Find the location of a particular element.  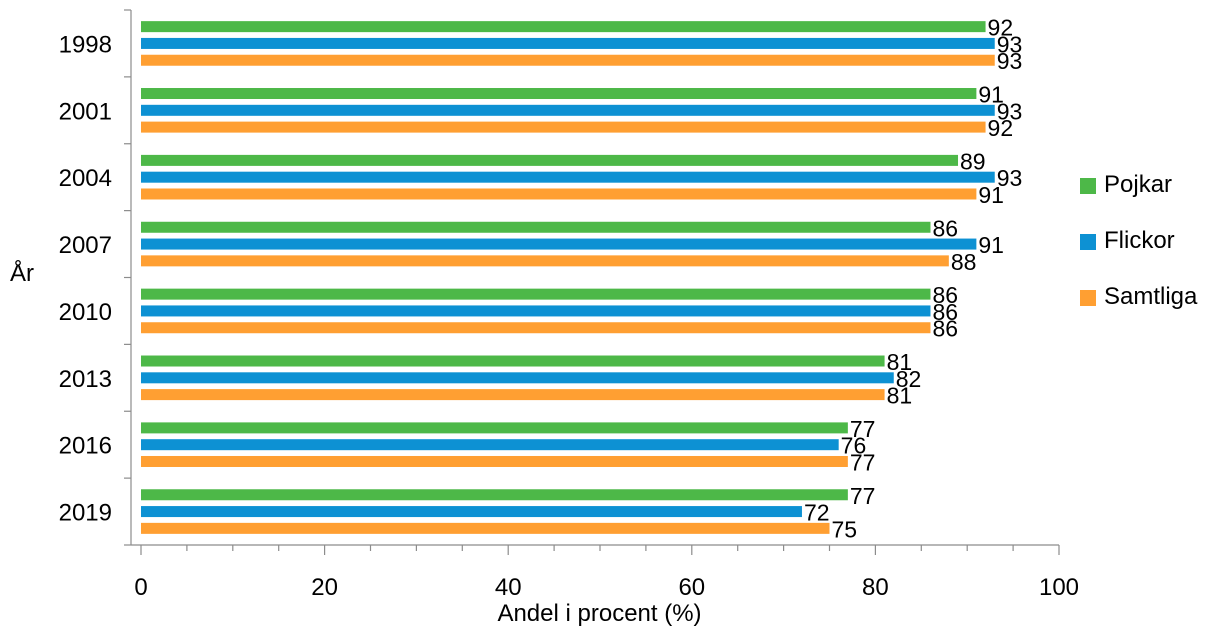

y-tick-label: 2013 is located at coordinates (85, 379).